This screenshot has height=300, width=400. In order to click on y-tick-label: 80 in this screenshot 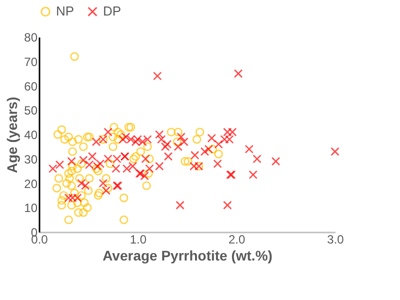, I will do `click(31, 37)`.